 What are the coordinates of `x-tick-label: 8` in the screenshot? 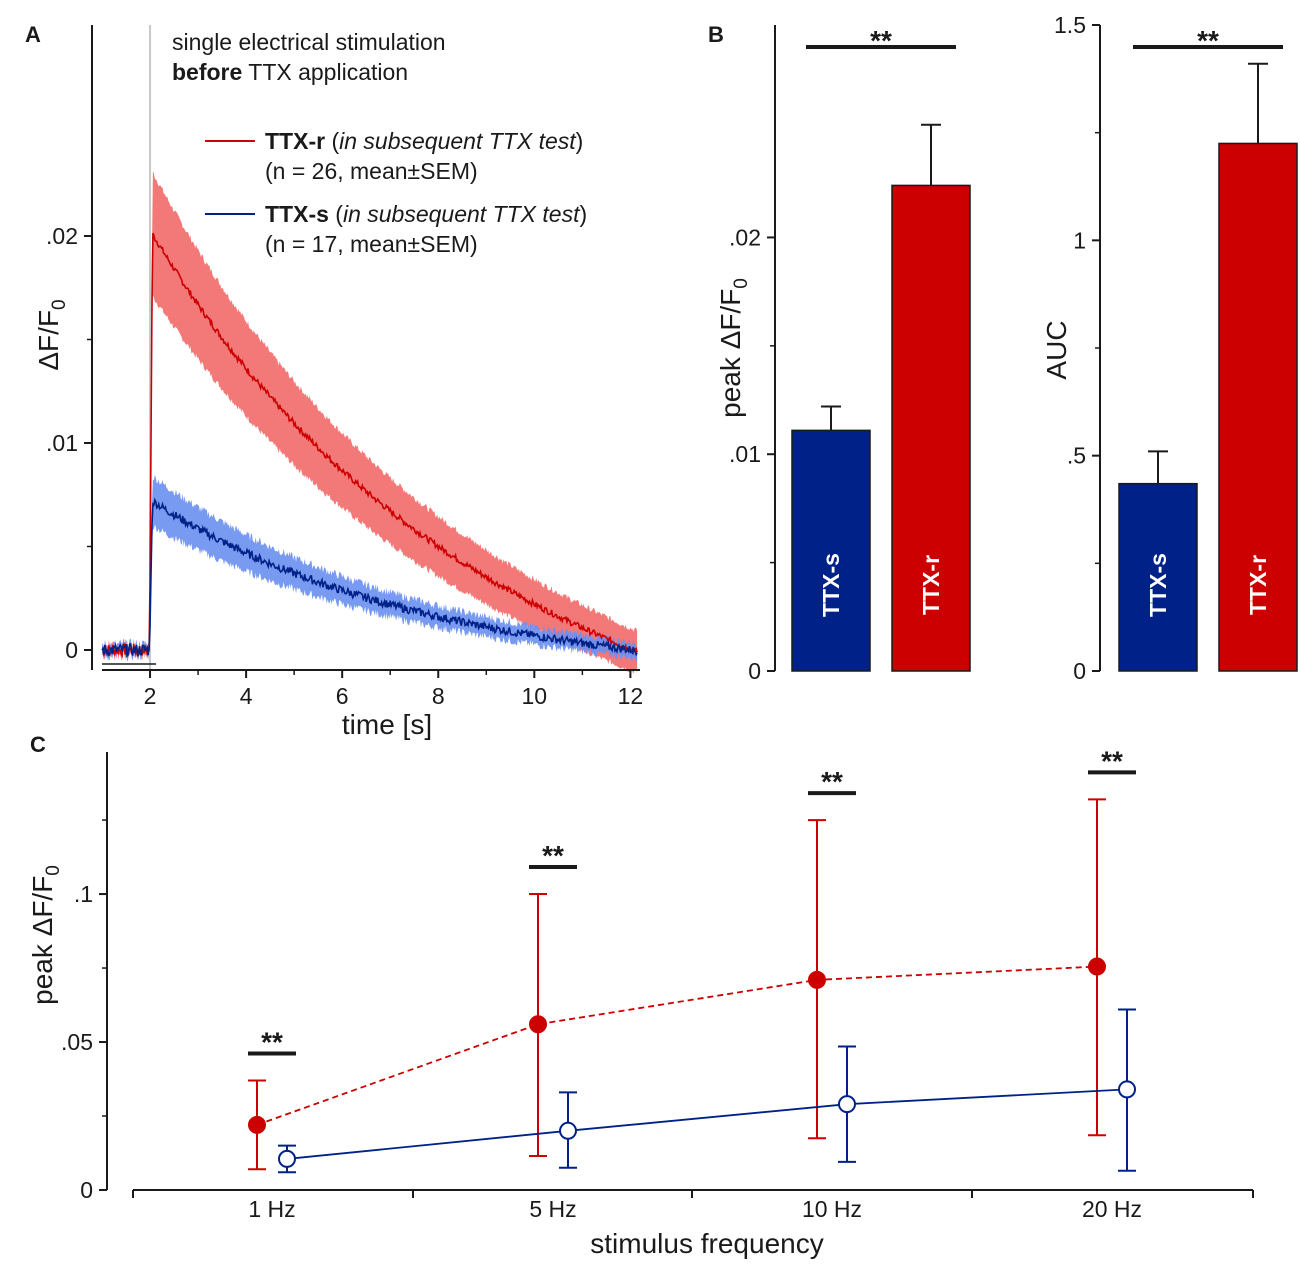 It's located at (438, 696).